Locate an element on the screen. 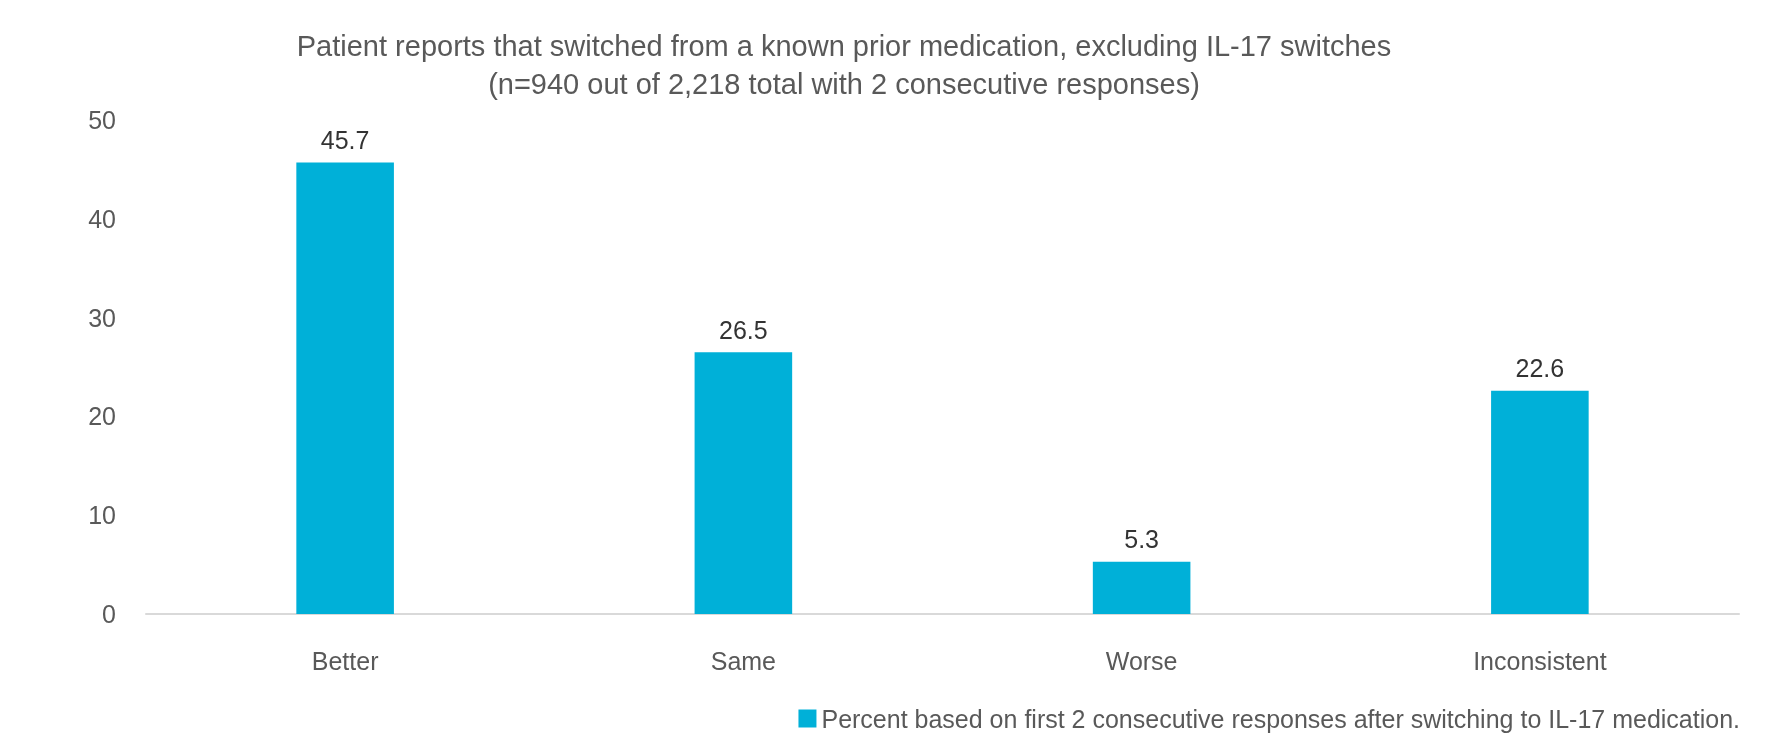  chart-title: Patient reports that switched from a known prior medication, excluding IL-17 switches is located at coordinates (844, 45).